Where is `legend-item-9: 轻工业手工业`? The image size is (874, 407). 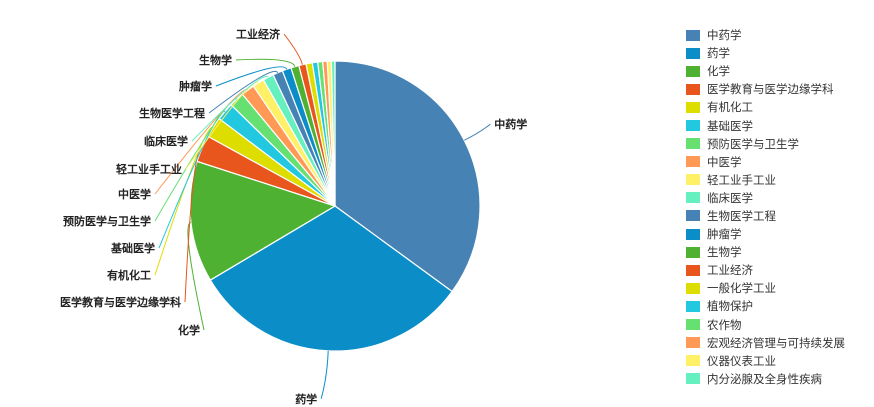
legend-item-9: 轻工业手工业 is located at coordinates (778, 180).